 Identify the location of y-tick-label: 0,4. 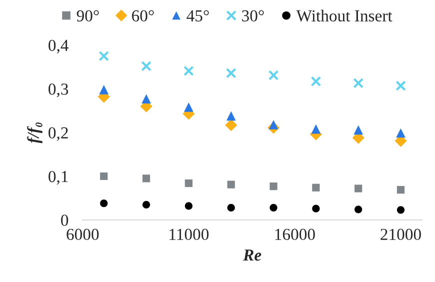
(58, 47).